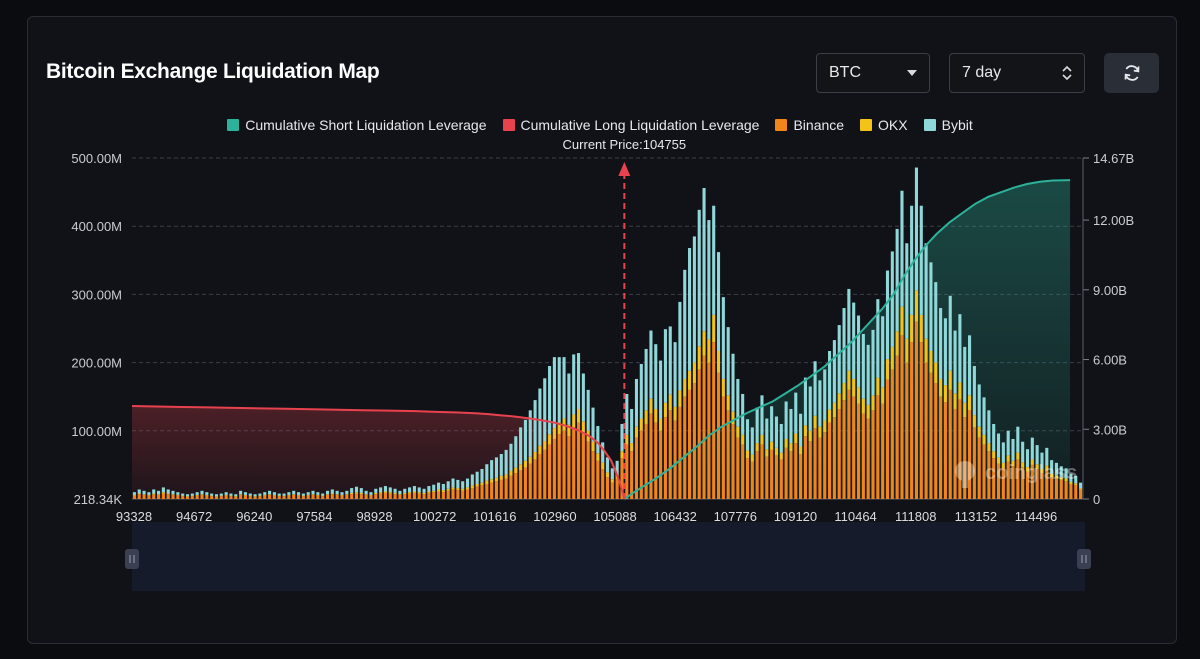 The image size is (1200, 659). What do you see at coordinates (957, 125) in the screenshot?
I see `legend-label: Bybit` at bounding box center [957, 125].